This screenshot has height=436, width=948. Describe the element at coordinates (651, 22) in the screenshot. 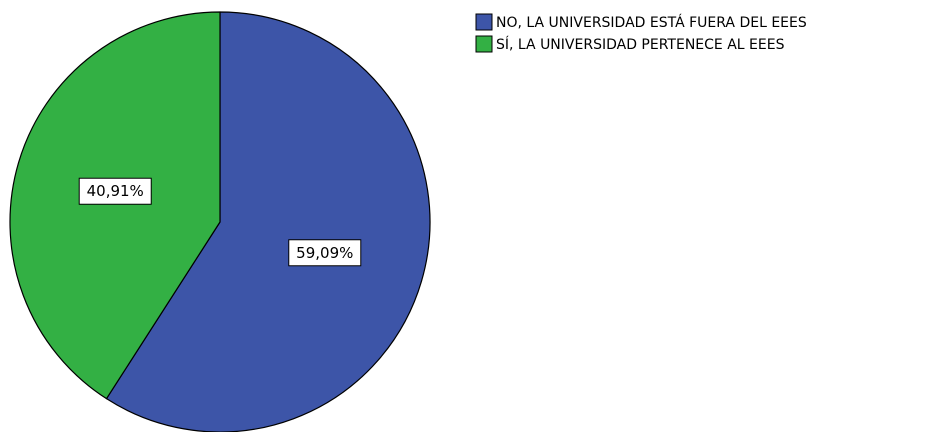

I see `legend-label: NO, LA UNIVERSIDAD ESTÁ FUERA DEL EEES` at that location.